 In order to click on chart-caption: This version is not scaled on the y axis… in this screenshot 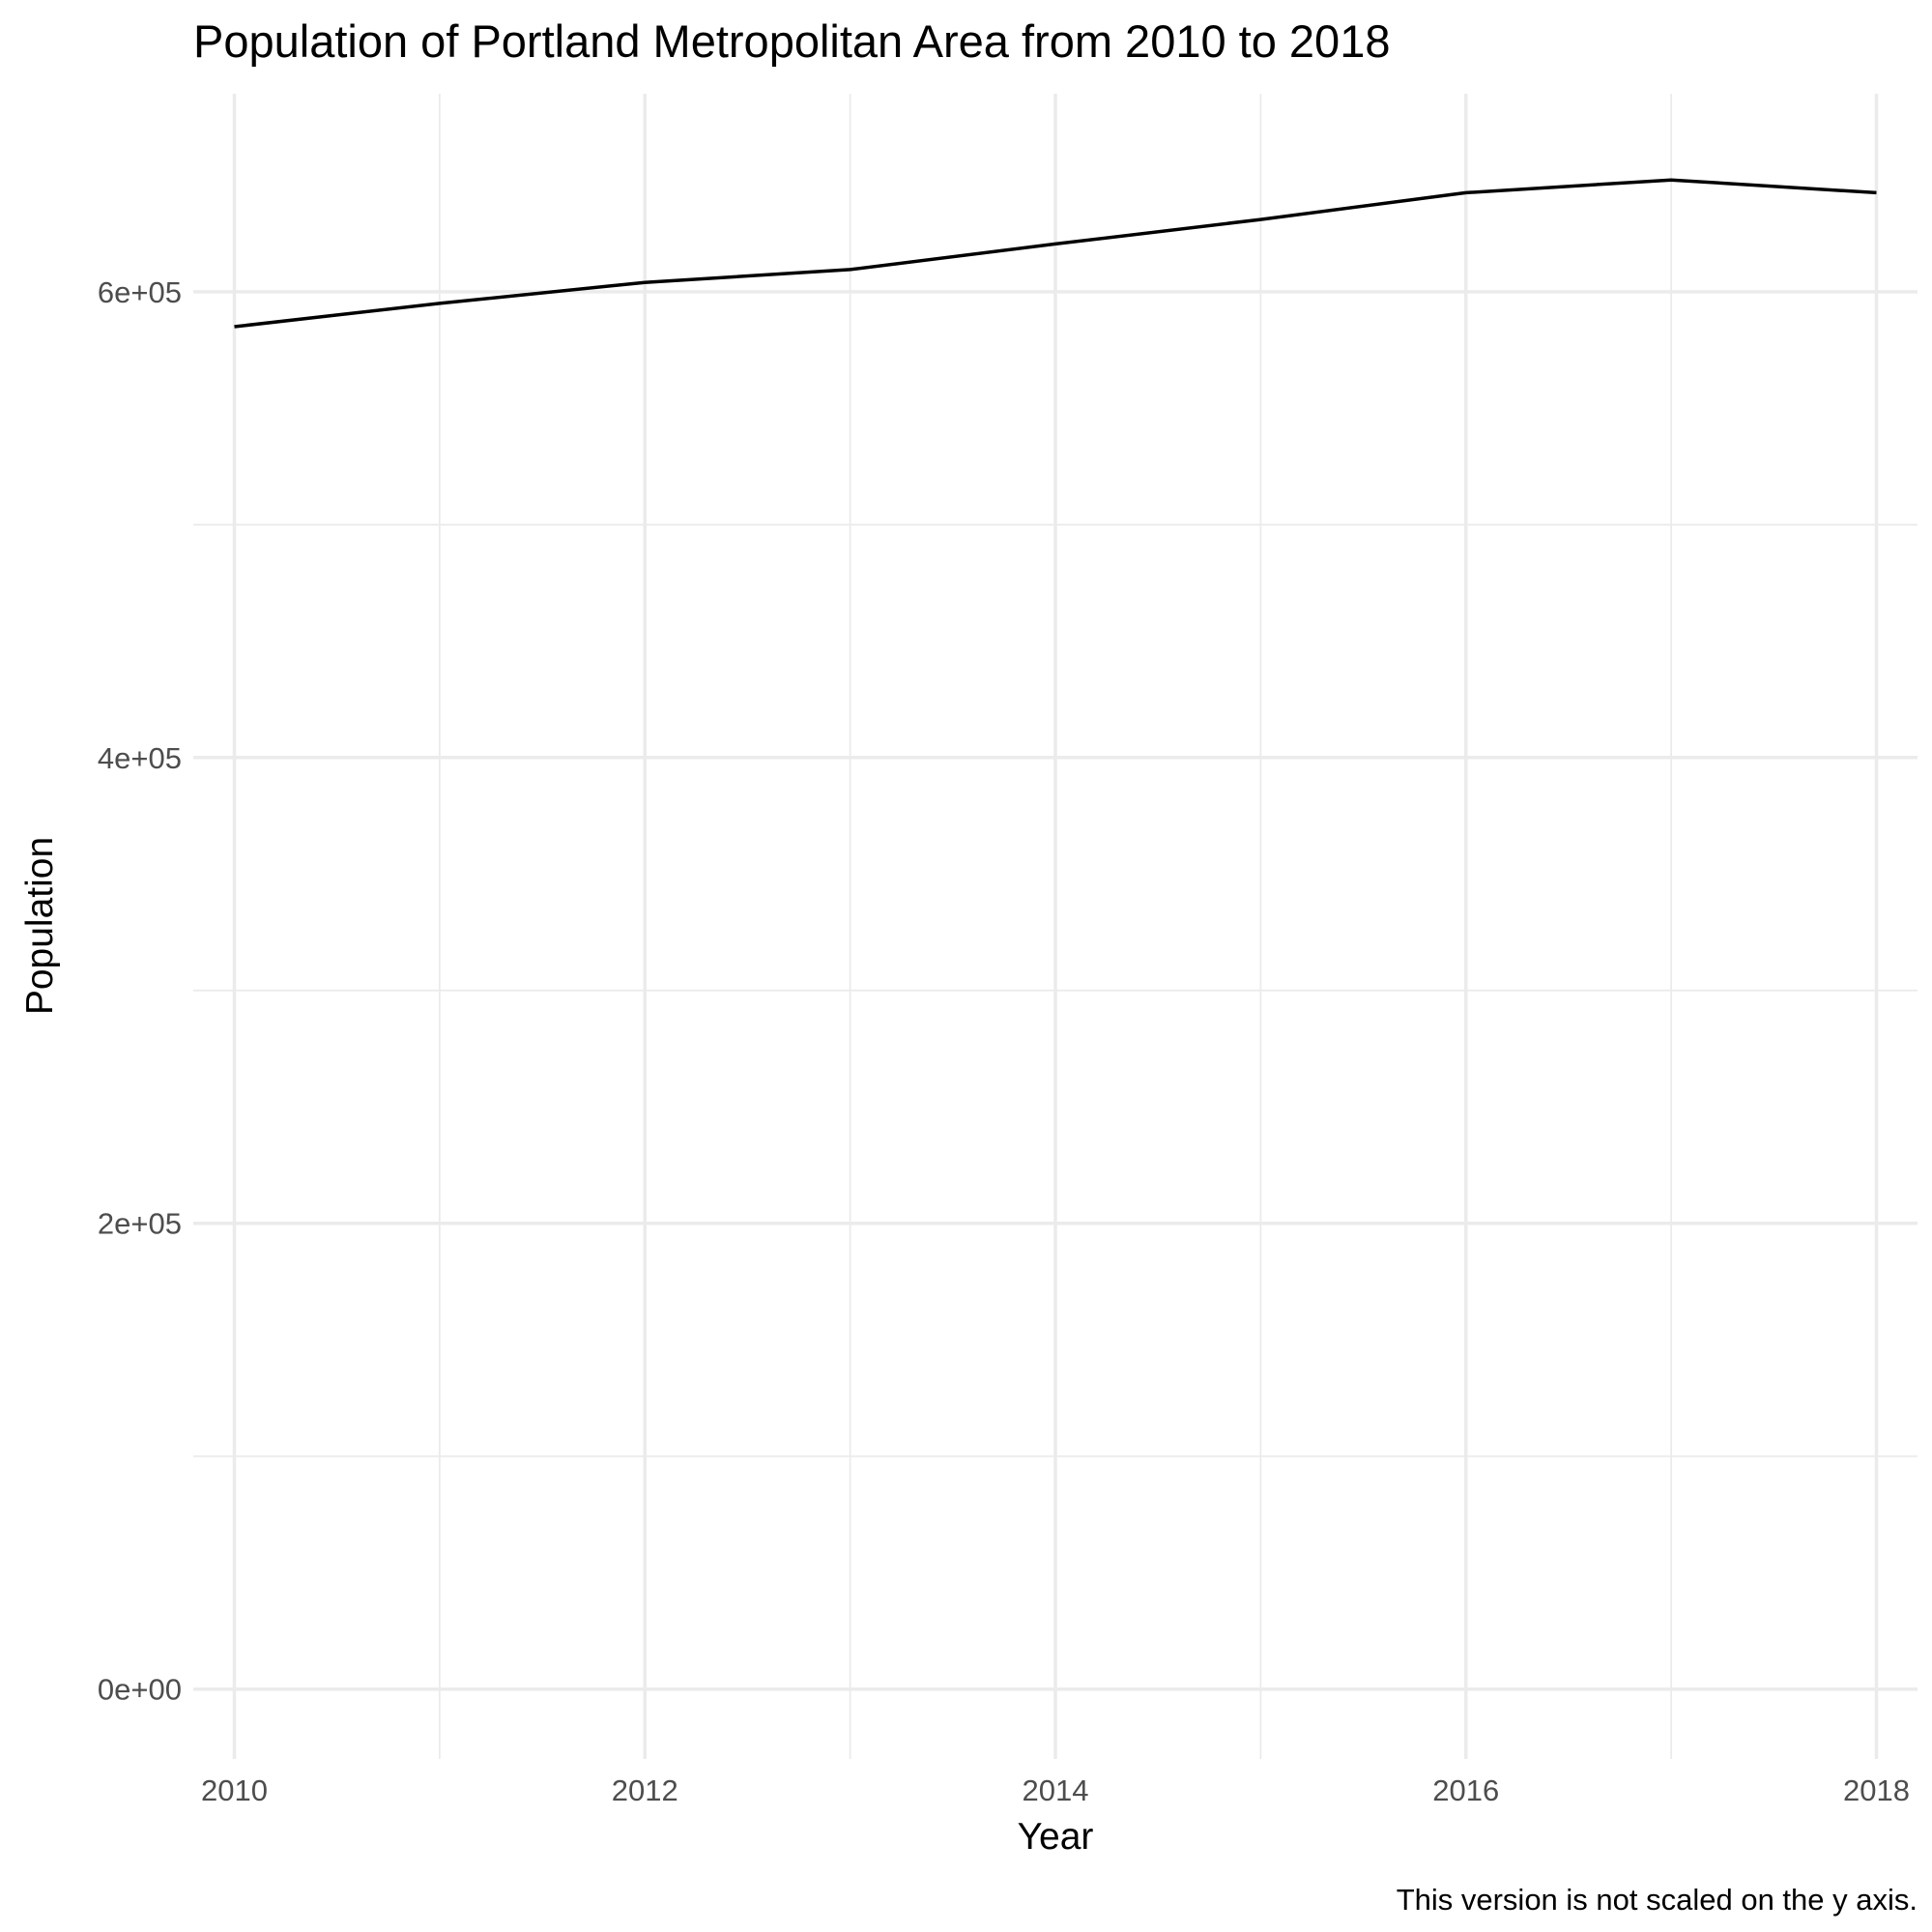, I will do `click(1657, 1900)`.